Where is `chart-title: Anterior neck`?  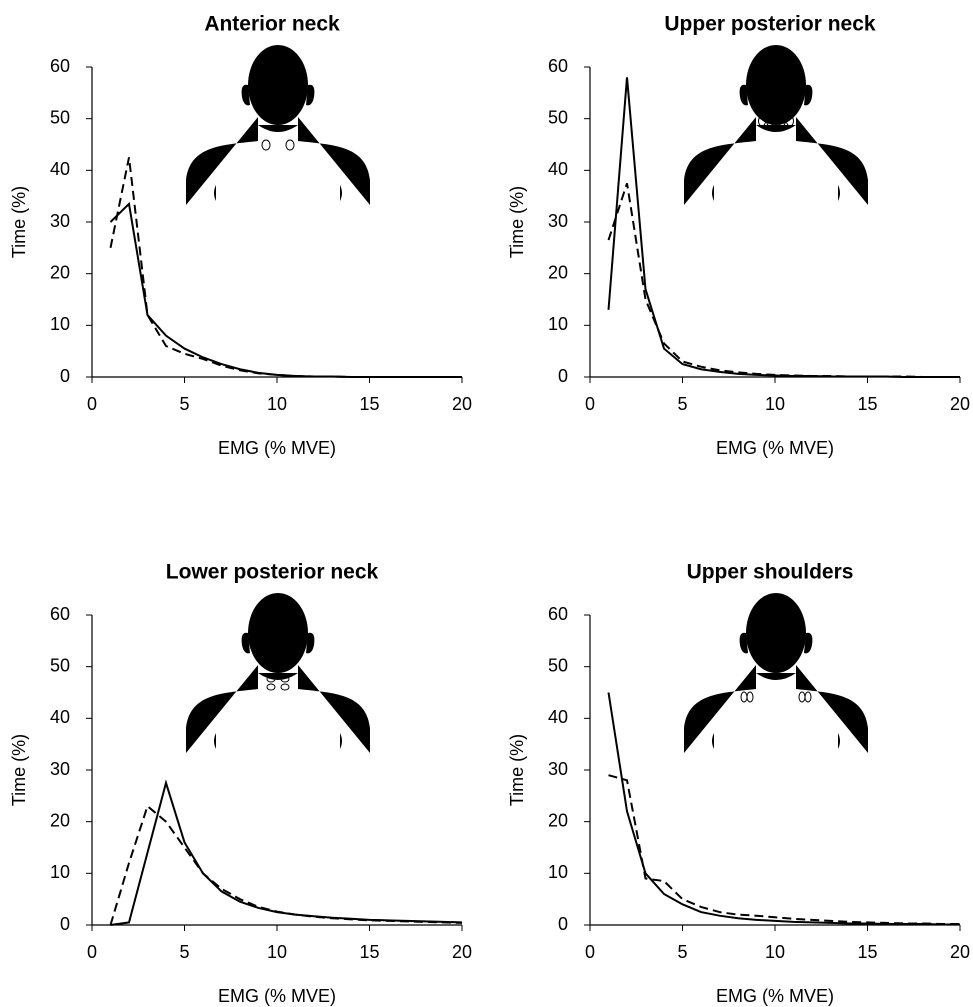 chart-title: Anterior neck is located at coordinates (272, 24).